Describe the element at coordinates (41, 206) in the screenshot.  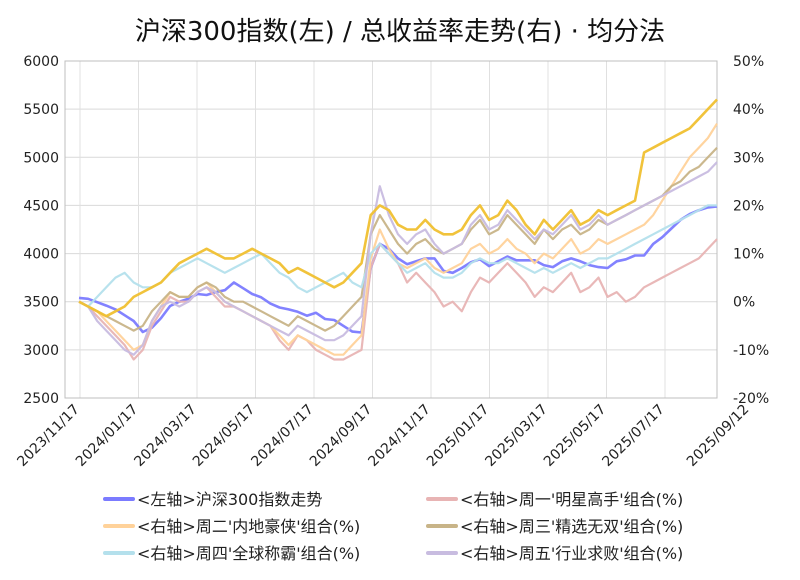
I see `y-left-tick-label: 4500` at that location.